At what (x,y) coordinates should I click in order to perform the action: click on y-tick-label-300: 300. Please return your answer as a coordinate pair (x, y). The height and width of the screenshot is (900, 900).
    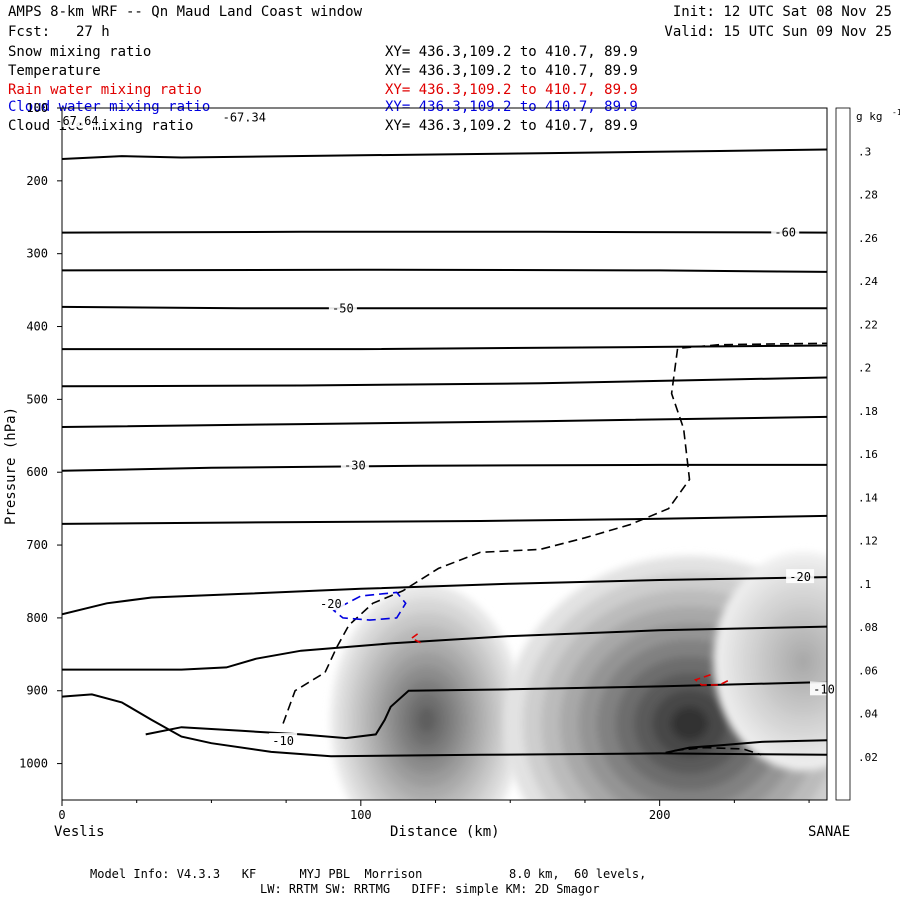
    Looking at the image, I should click on (37, 254).